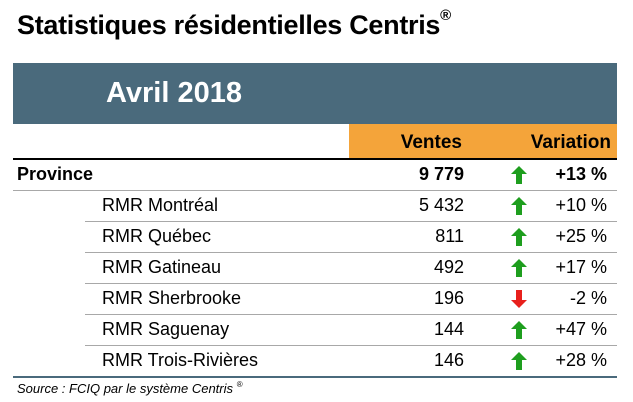  I want to click on table-row-province: Province 9 779 +13 %, so click(315, 175).